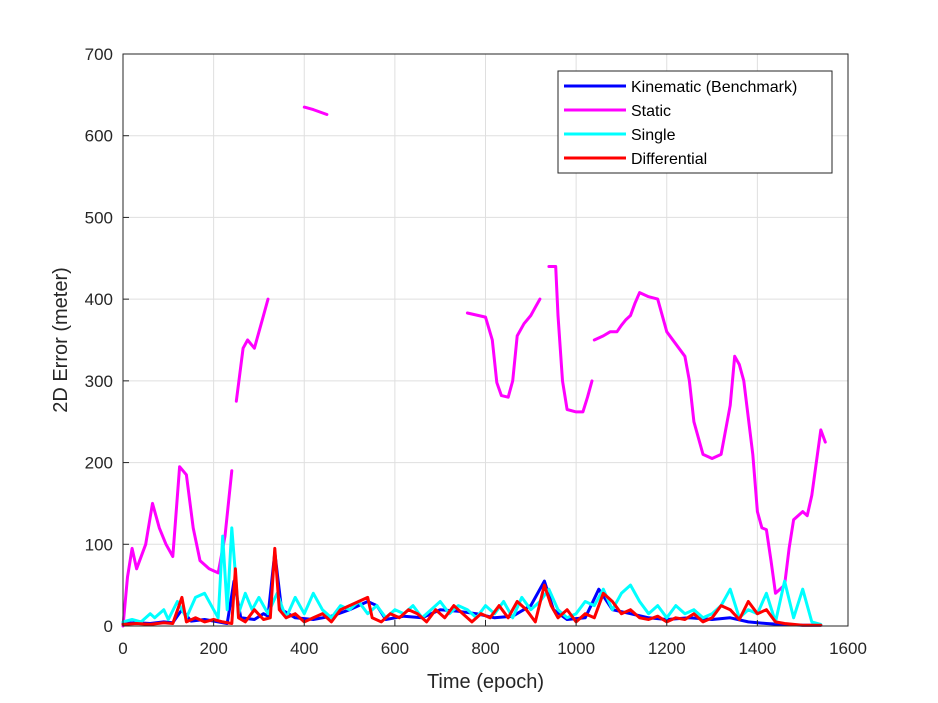 The height and width of the screenshot is (703, 938). Describe the element at coordinates (653, 135) in the screenshot. I see `legend-entry-single: Single` at that location.